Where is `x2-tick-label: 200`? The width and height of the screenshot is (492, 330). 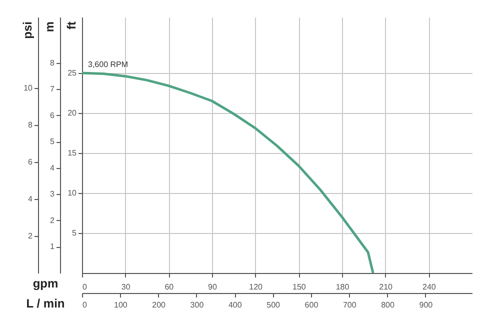
x2-tick-label: 200 is located at coordinates (159, 305).